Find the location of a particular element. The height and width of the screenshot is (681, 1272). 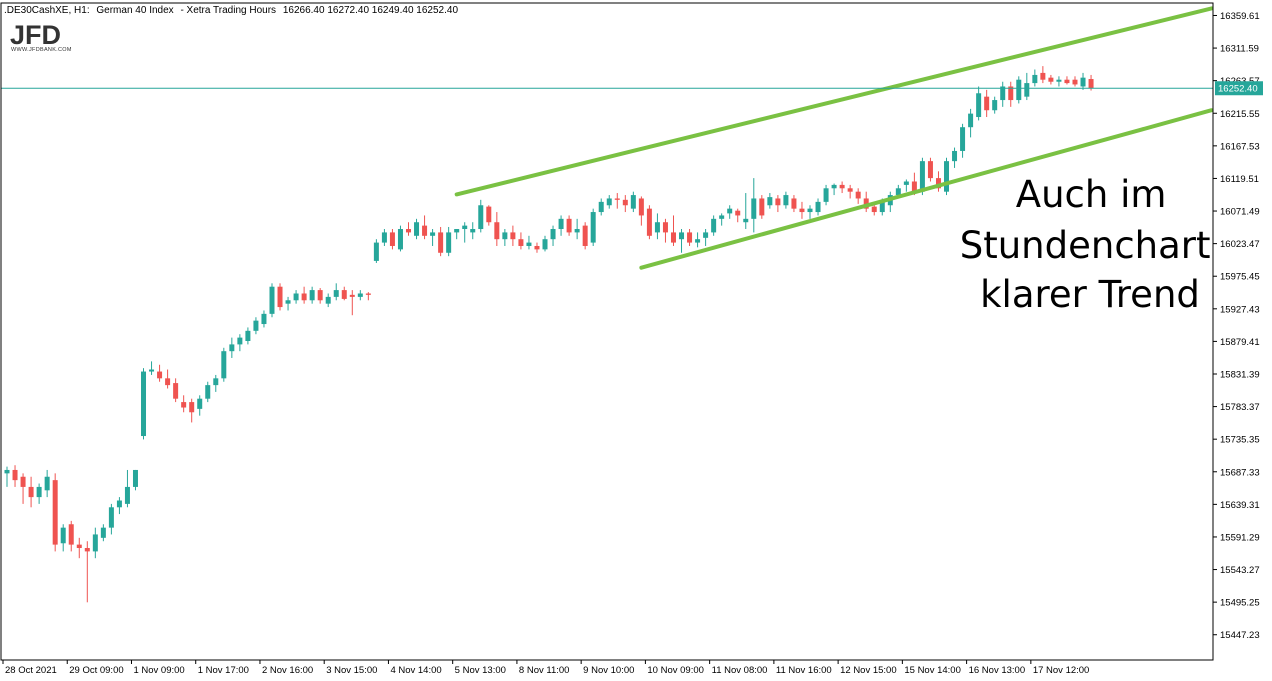

header-session: - Xetra Trading Hours is located at coordinates (228, 10).